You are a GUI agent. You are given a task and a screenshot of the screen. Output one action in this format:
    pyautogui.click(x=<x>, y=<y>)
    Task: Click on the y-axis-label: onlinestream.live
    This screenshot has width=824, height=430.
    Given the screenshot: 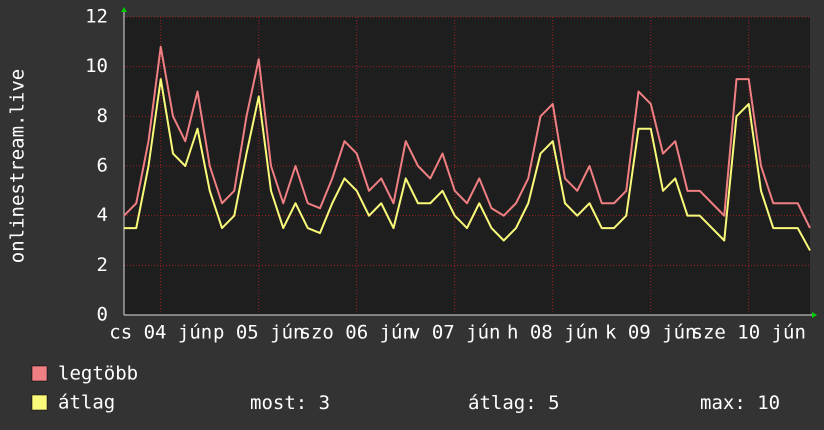 What is the action you would take?
    pyautogui.click(x=18, y=166)
    